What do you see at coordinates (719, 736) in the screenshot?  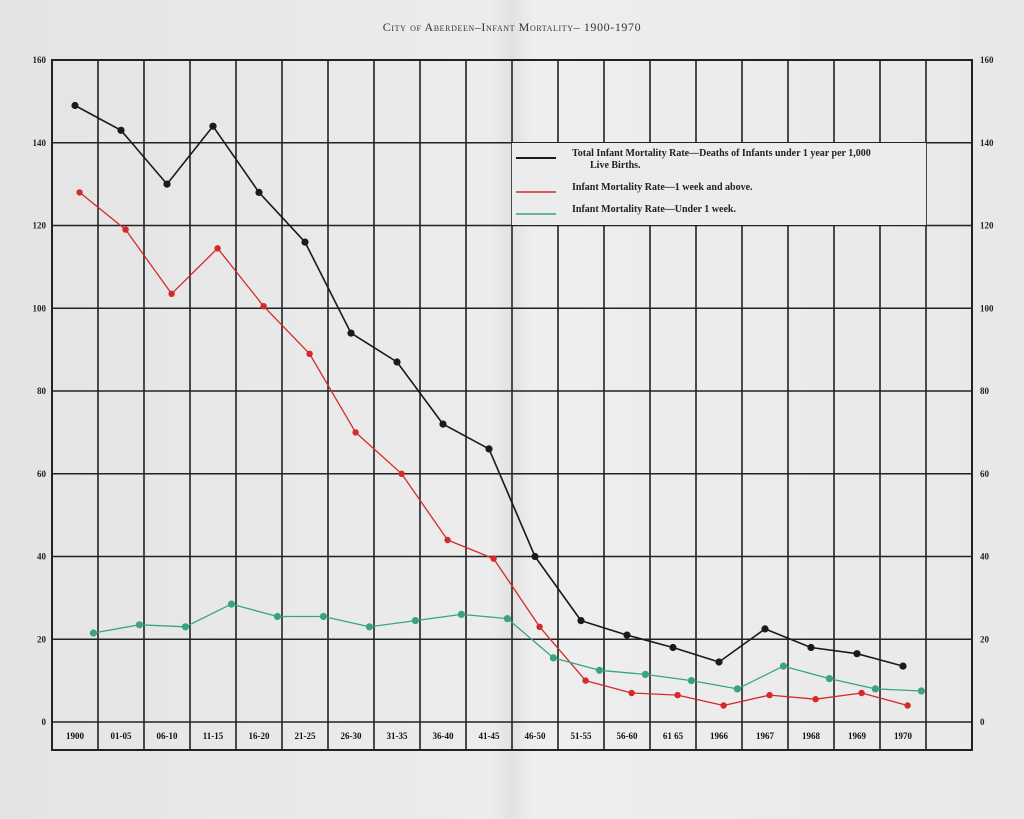 I see `x-category-label: 1966` at bounding box center [719, 736].